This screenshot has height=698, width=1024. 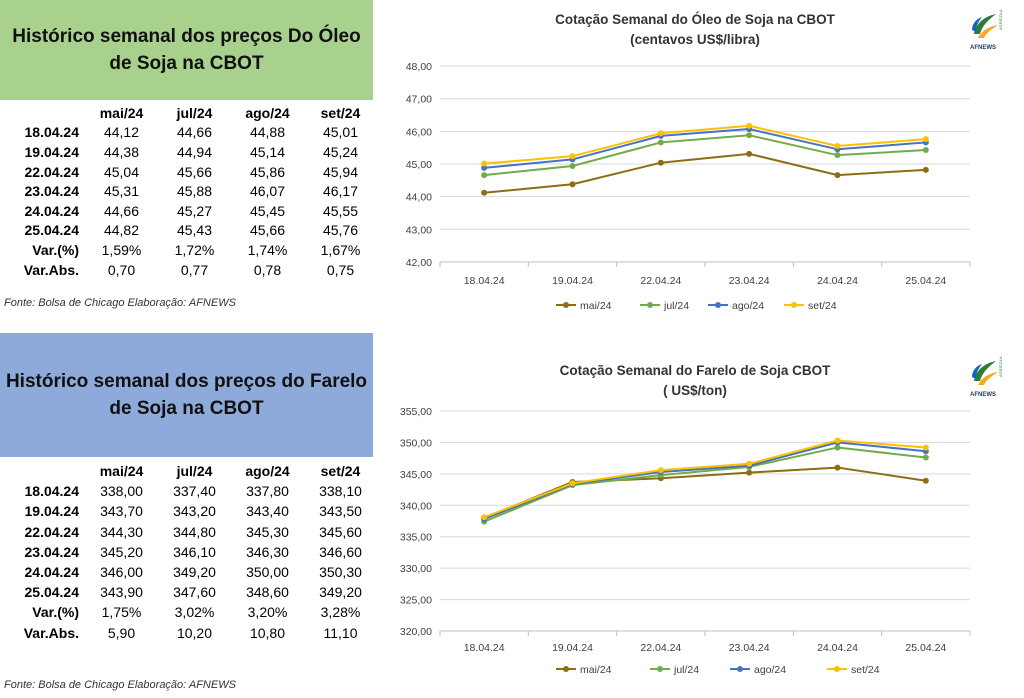 I want to click on table-cell: 345,60, so click(x=340, y=531).